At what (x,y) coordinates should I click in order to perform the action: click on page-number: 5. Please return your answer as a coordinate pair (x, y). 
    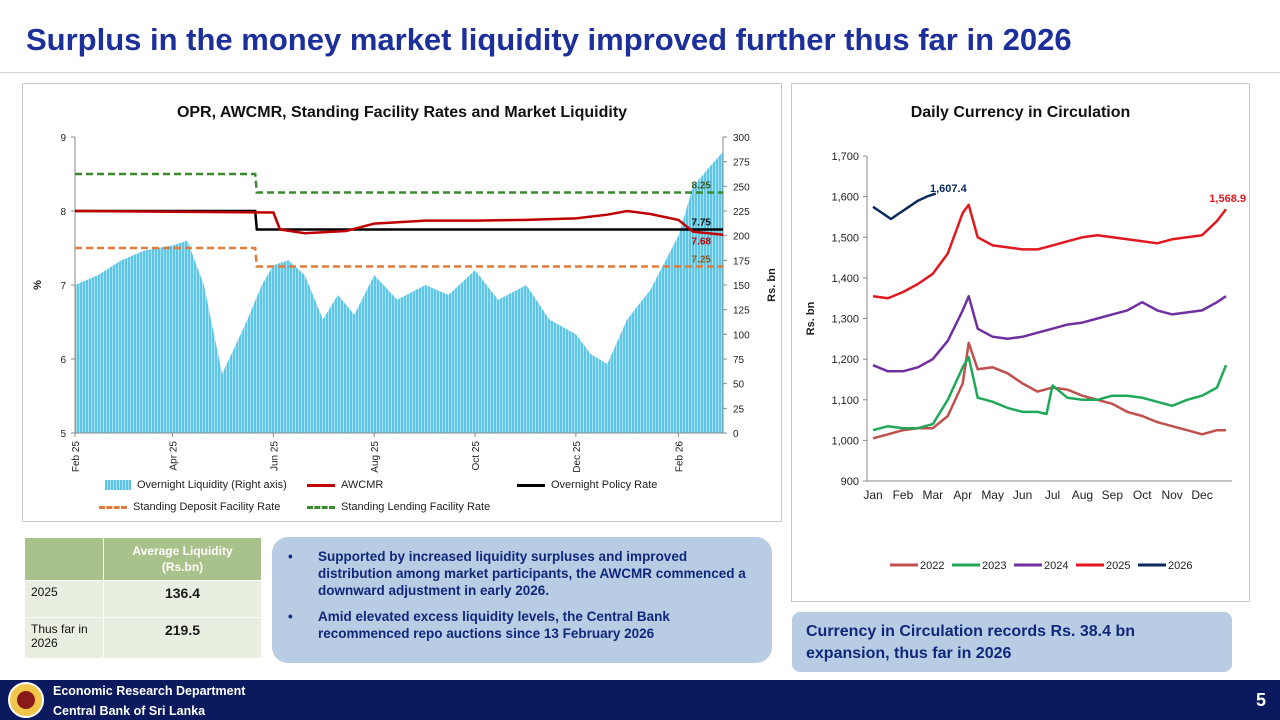
    Looking at the image, I should click on (1260, 700).